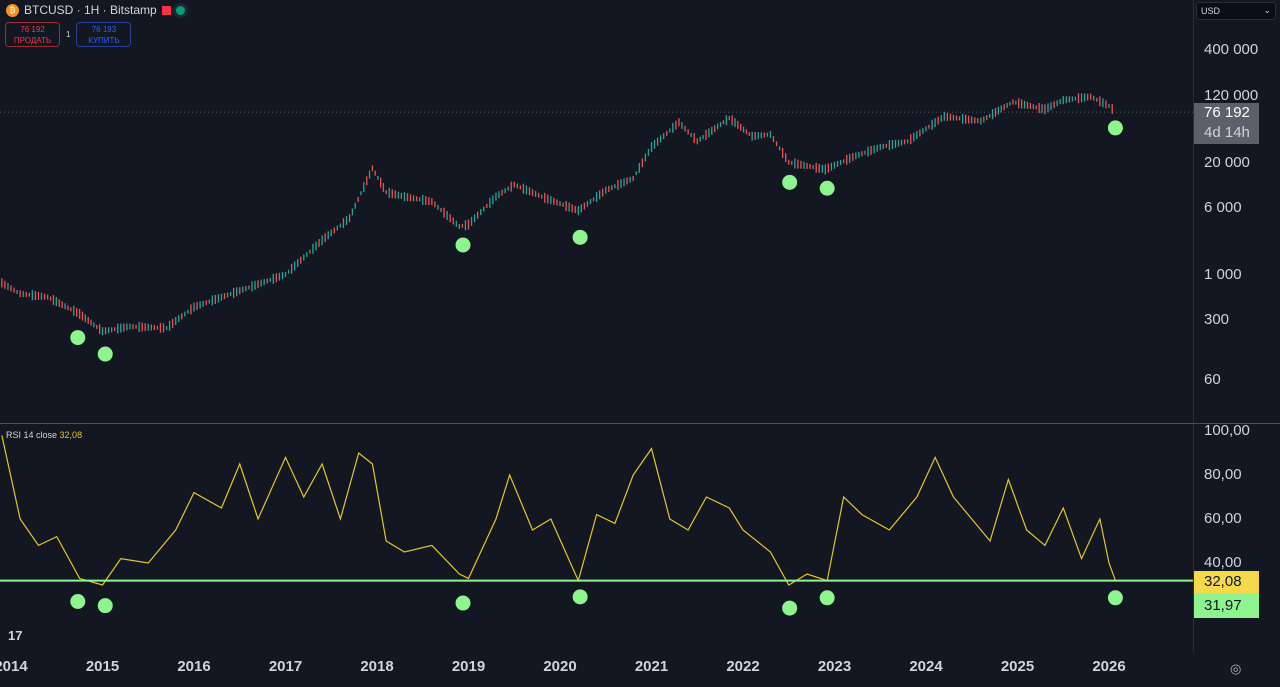 The height and width of the screenshot is (687, 1280). Describe the element at coordinates (1231, 49) in the screenshot. I see `price-tick: 400 000` at that location.